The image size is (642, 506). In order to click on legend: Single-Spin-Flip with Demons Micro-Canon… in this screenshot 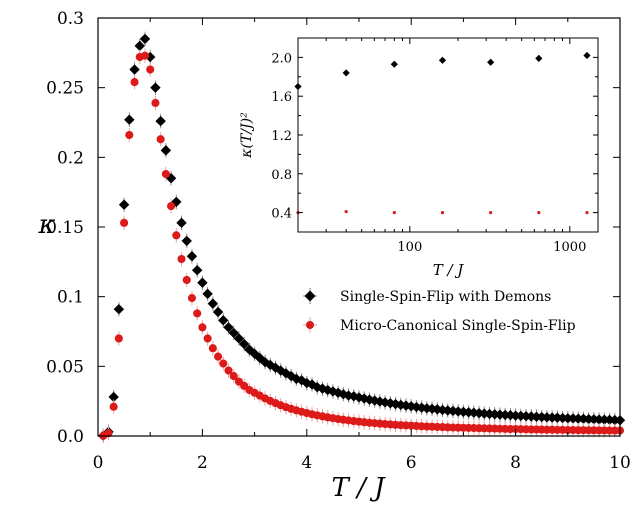, I will do `click(439, 311)`.